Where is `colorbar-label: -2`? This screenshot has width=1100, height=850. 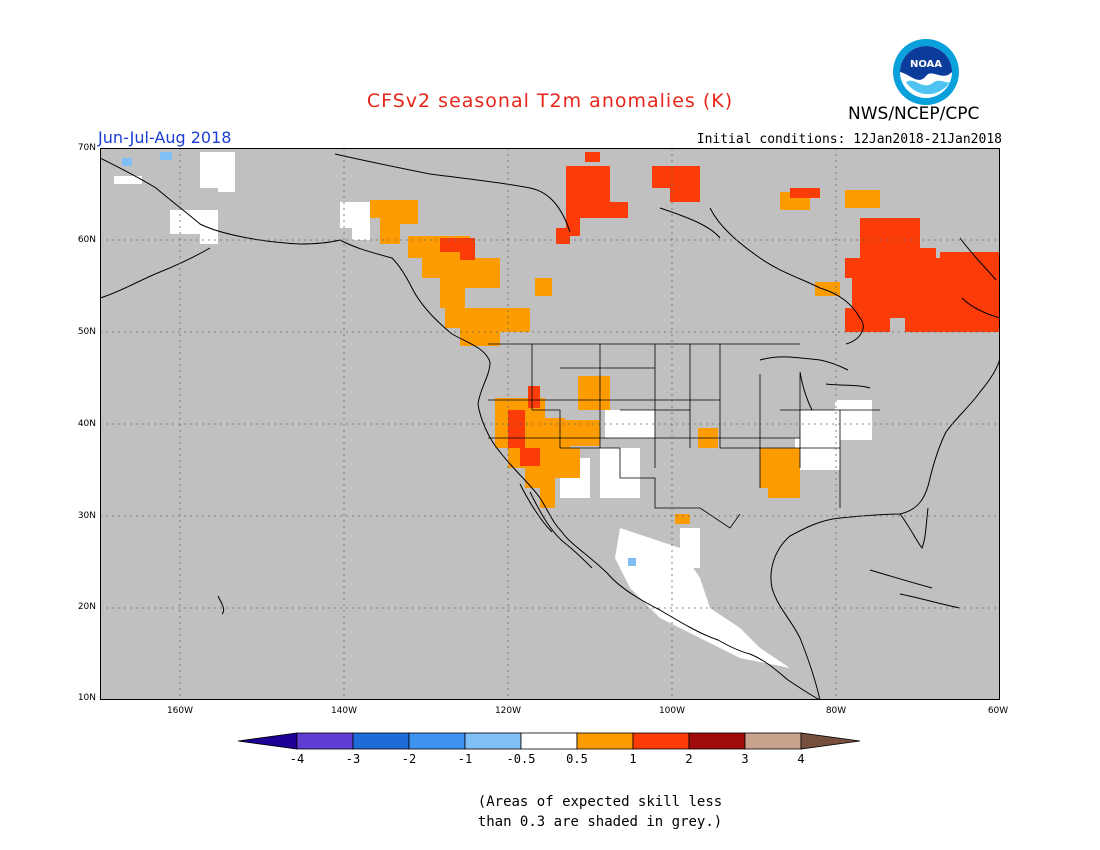 colorbar-label: -2 is located at coordinates (409, 759).